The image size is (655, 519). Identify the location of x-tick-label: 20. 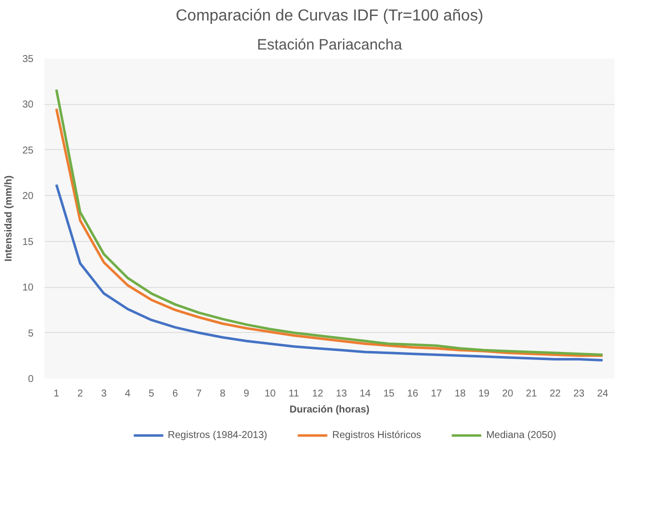
(508, 394).